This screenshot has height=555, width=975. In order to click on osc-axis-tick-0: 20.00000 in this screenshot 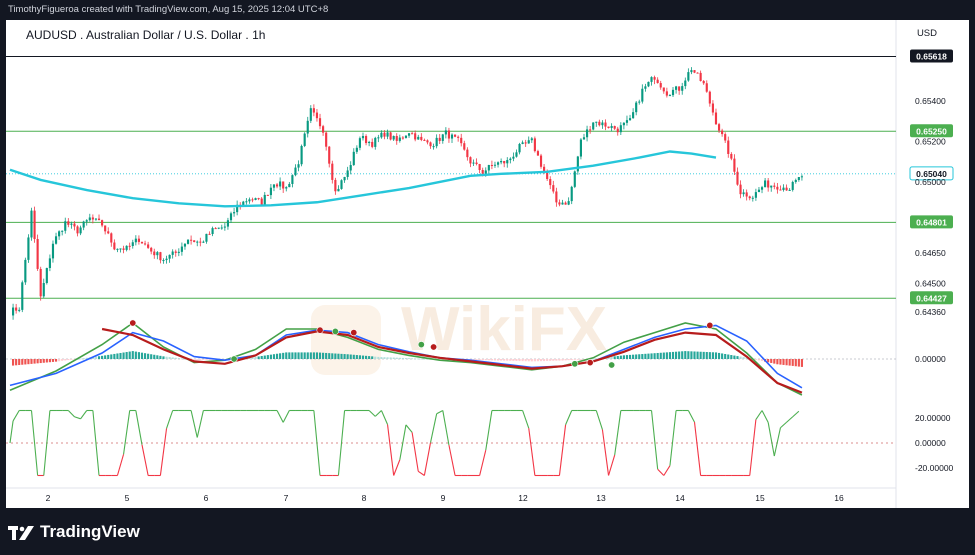, I will do `click(933, 418)`.